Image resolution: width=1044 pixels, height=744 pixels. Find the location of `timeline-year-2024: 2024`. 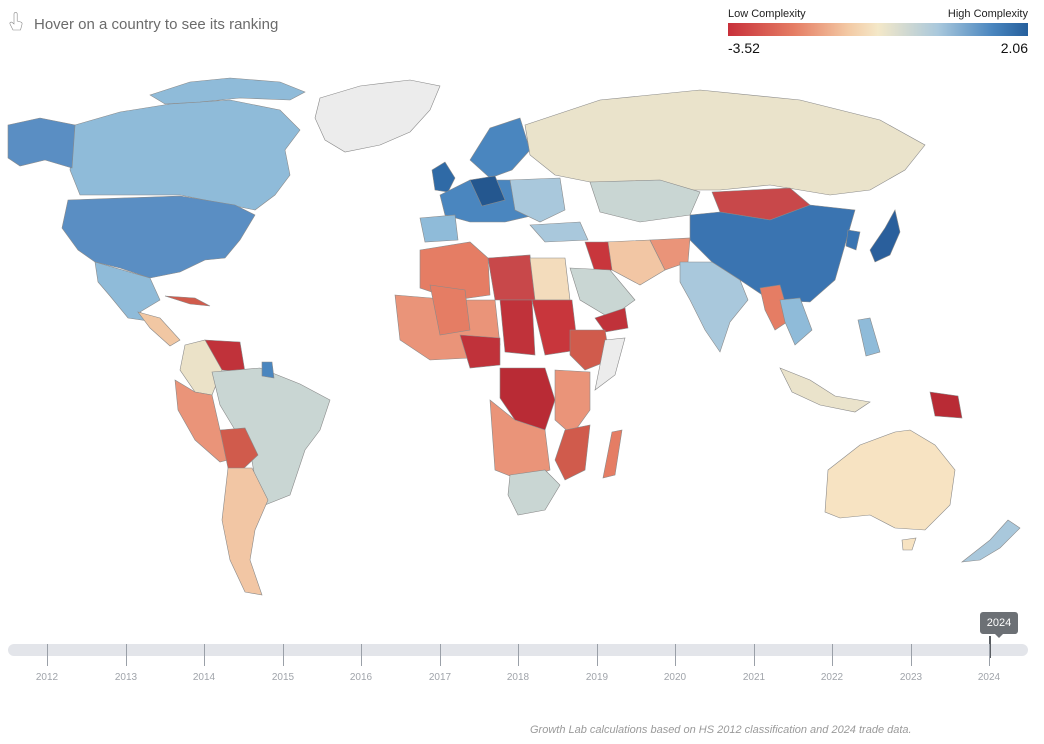

timeline-year-2024: 2024 is located at coordinates (989, 677).